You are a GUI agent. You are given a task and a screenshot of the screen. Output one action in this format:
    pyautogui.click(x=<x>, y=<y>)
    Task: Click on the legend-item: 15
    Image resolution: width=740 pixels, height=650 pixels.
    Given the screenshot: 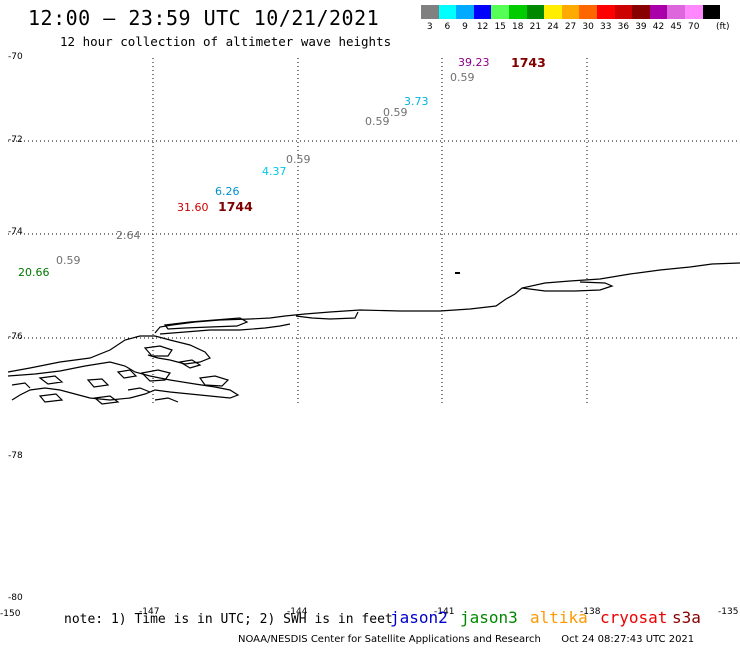 What is the action you would take?
    pyautogui.click(x=500, y=18)
    